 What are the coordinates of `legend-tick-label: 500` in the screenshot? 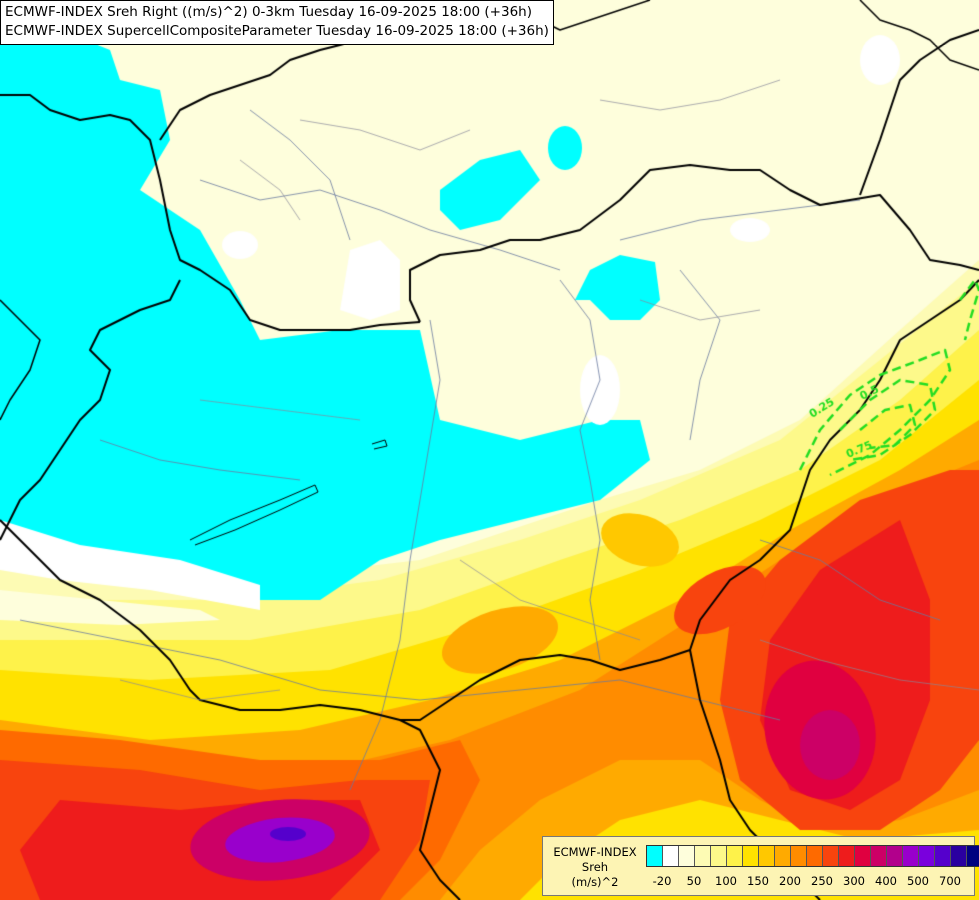 It's located at (918, 881).